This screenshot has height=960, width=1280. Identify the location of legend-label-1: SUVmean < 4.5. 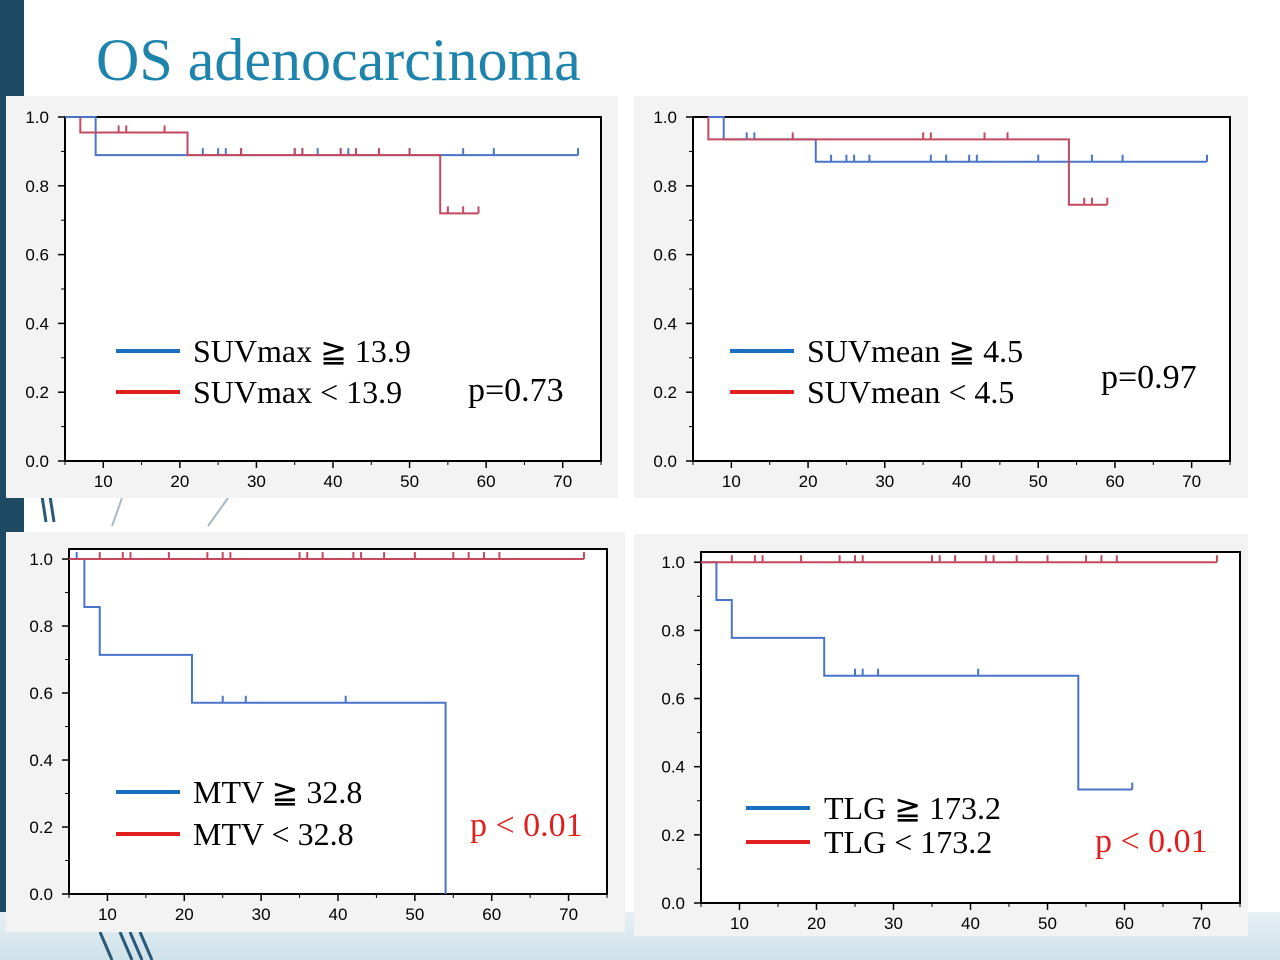
(910, 392).